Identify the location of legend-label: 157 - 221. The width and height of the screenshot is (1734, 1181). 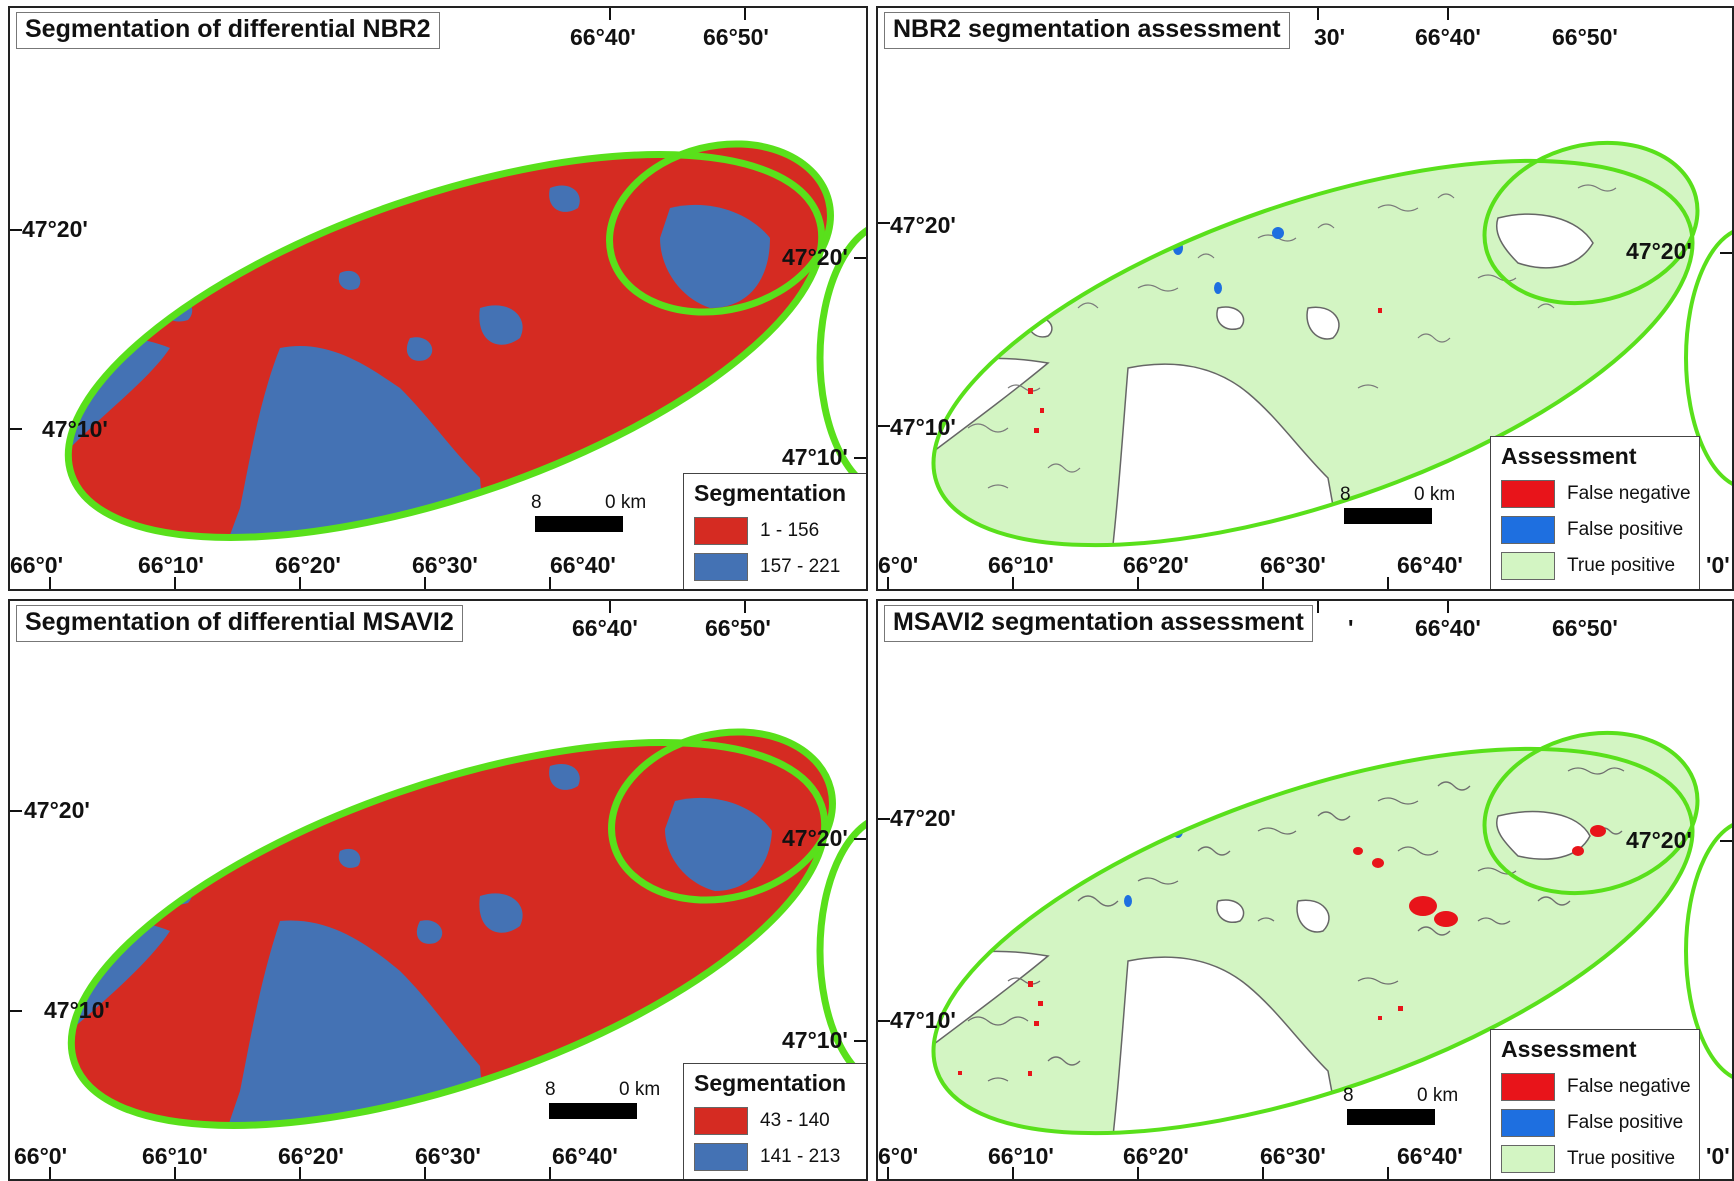
(800, 566).